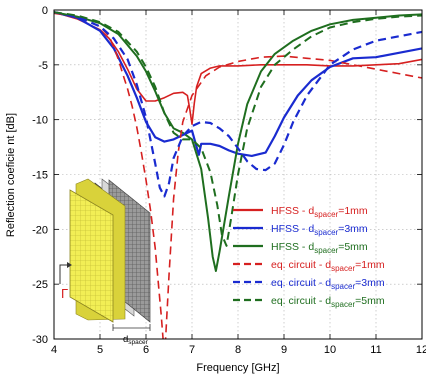 This screenshot has width=426, height=384. Describe the element at coordinates (63, 274) in the screenshot. I see `inset-gamma-arrow` at that location.